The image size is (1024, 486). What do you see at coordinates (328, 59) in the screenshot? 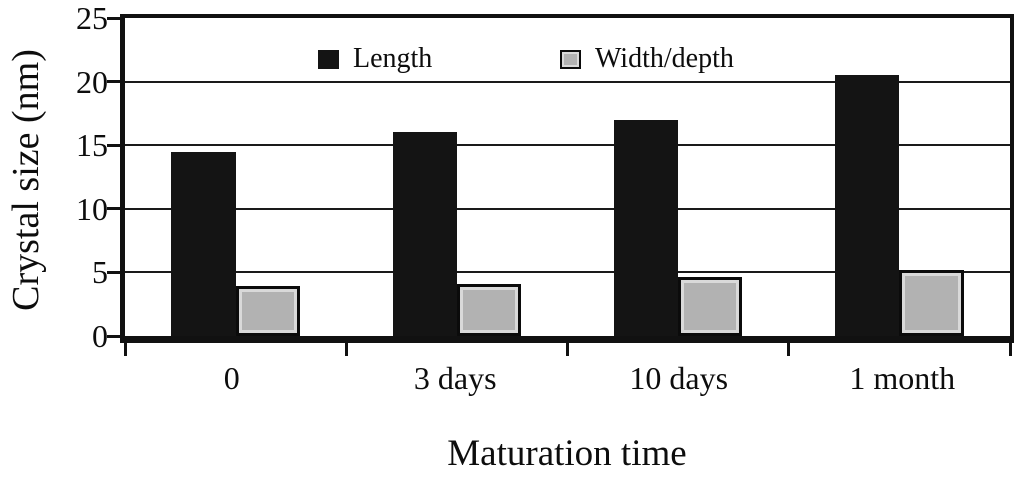
I see `legend-swatch-length-icon` at bounding box center [328, 59].